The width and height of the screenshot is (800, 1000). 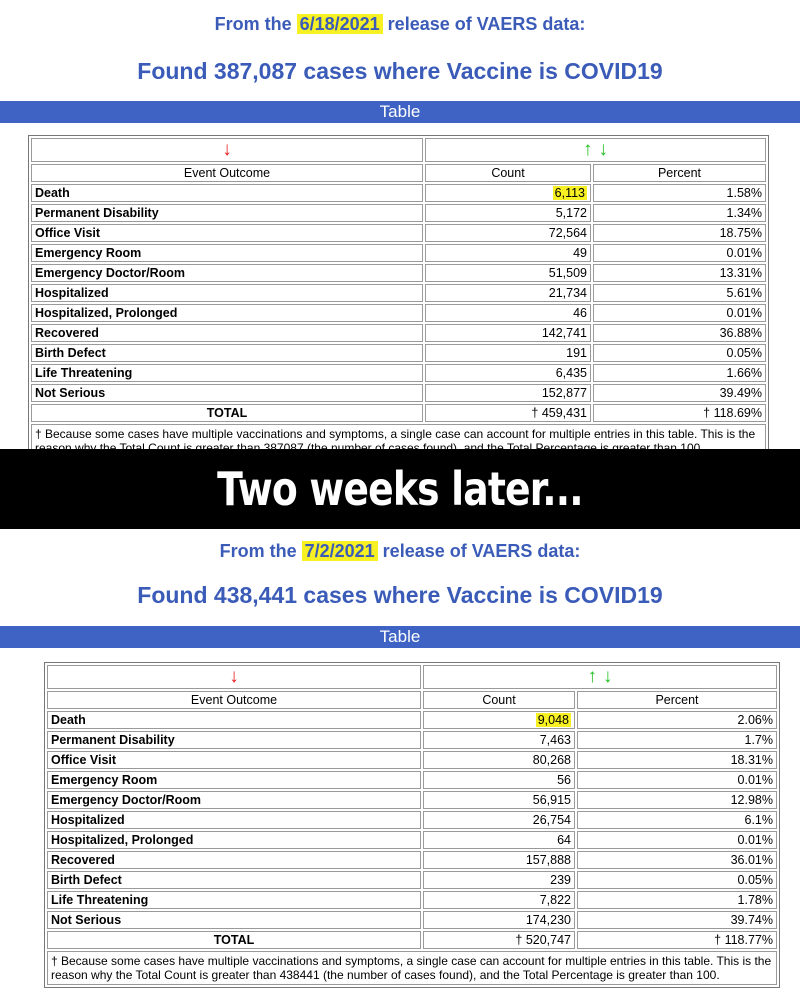 I want to click on table-bar-1: Table, so click(x=400, y=112).